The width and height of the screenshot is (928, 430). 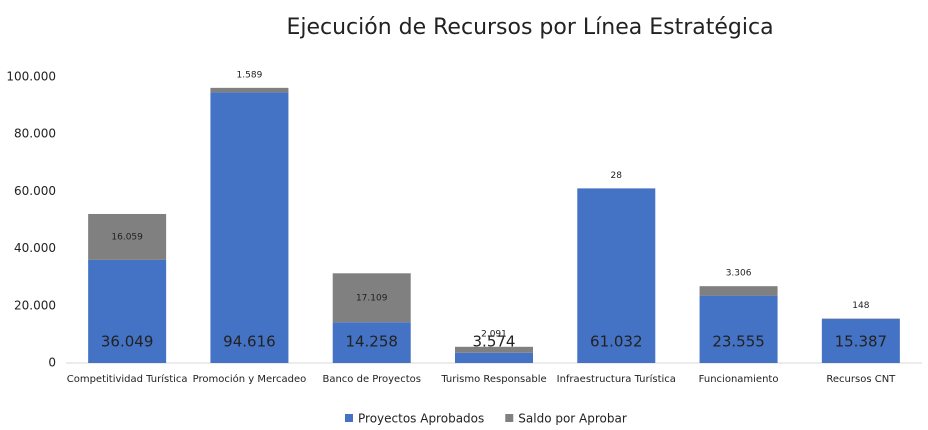 I want to click on legend-label: Proyectos Aprobados, so click(x=421, y=419).